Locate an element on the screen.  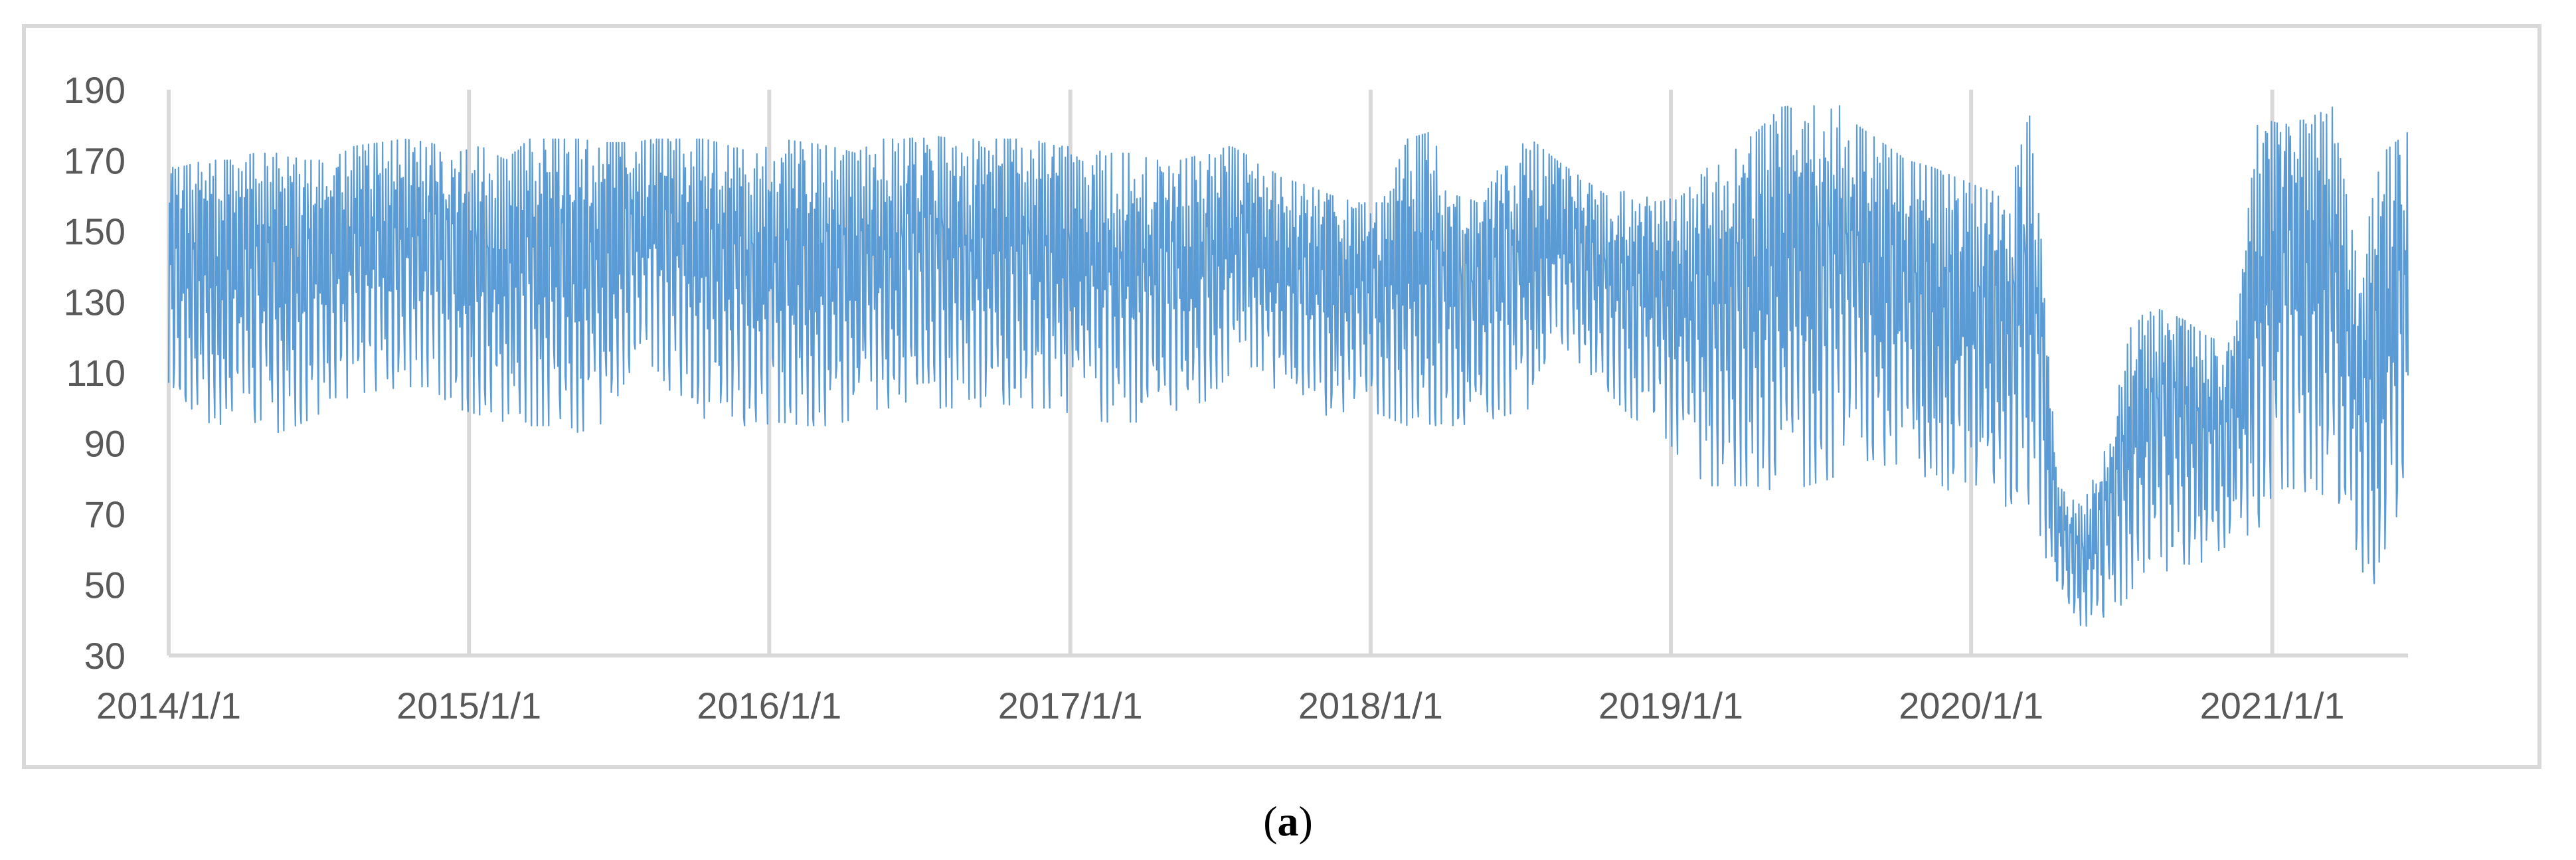
x-tick-label: 2018/1/1 is located at coordinates (1370, 706).